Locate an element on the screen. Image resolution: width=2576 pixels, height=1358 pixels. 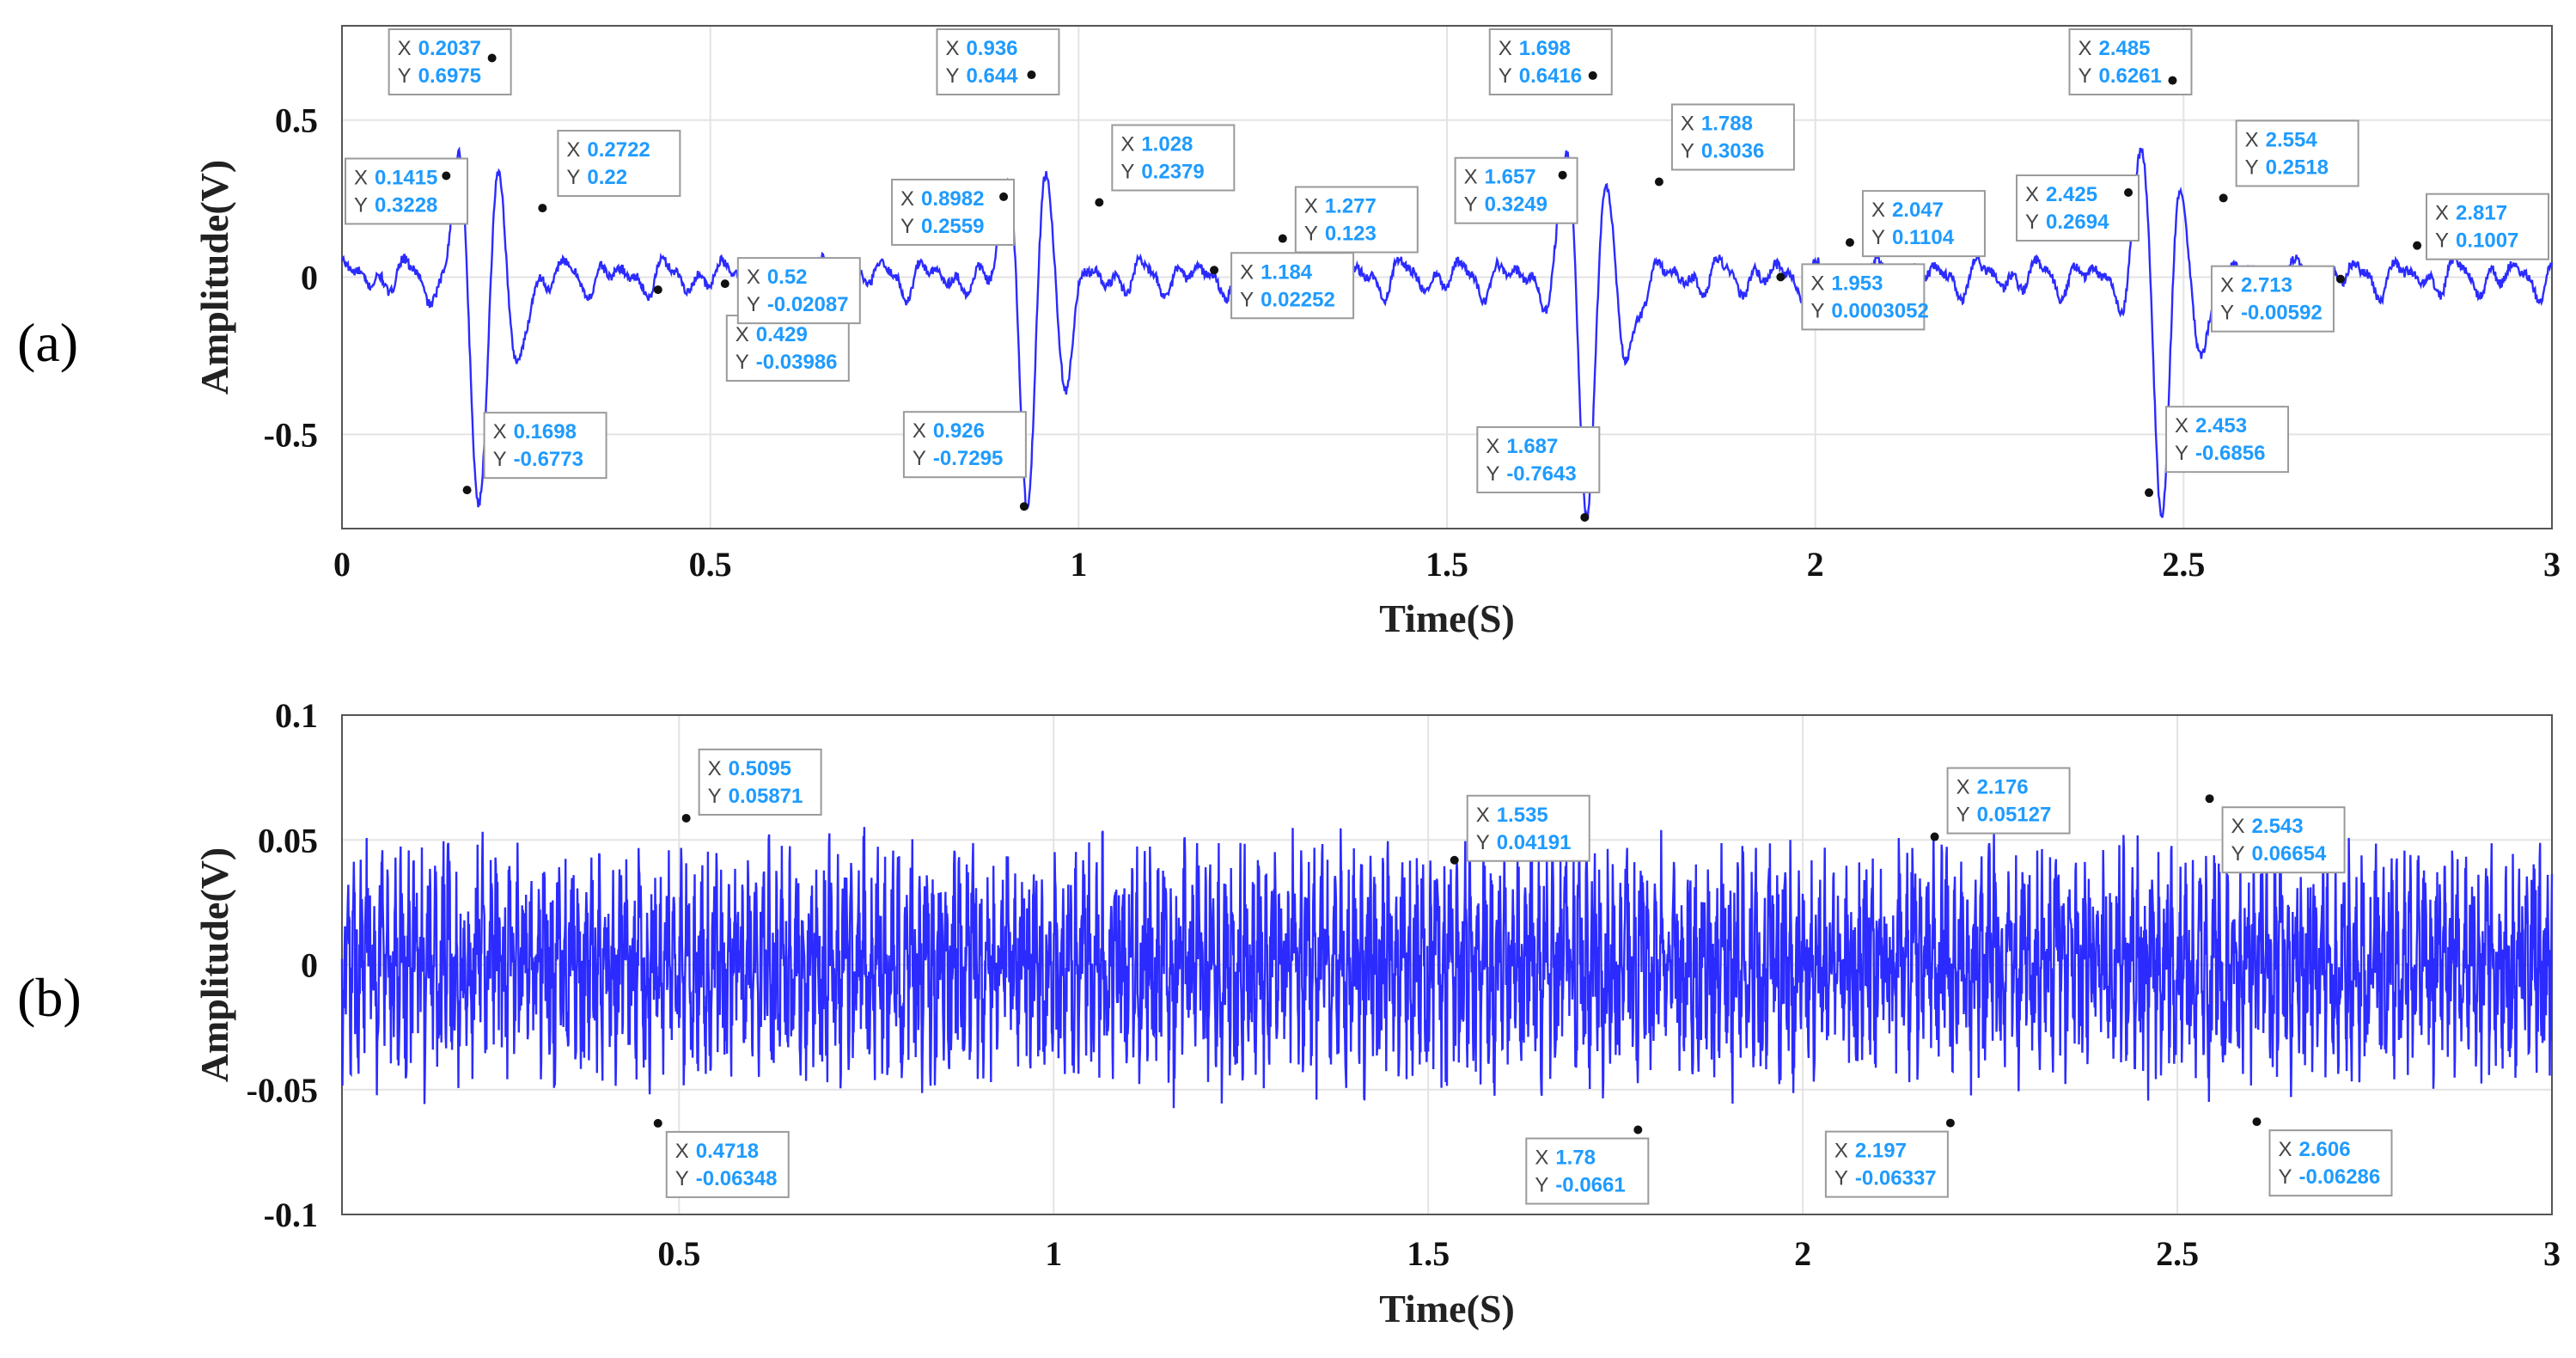
datatip-y-value: -0.6856 is located at coordinates (2230, 454).